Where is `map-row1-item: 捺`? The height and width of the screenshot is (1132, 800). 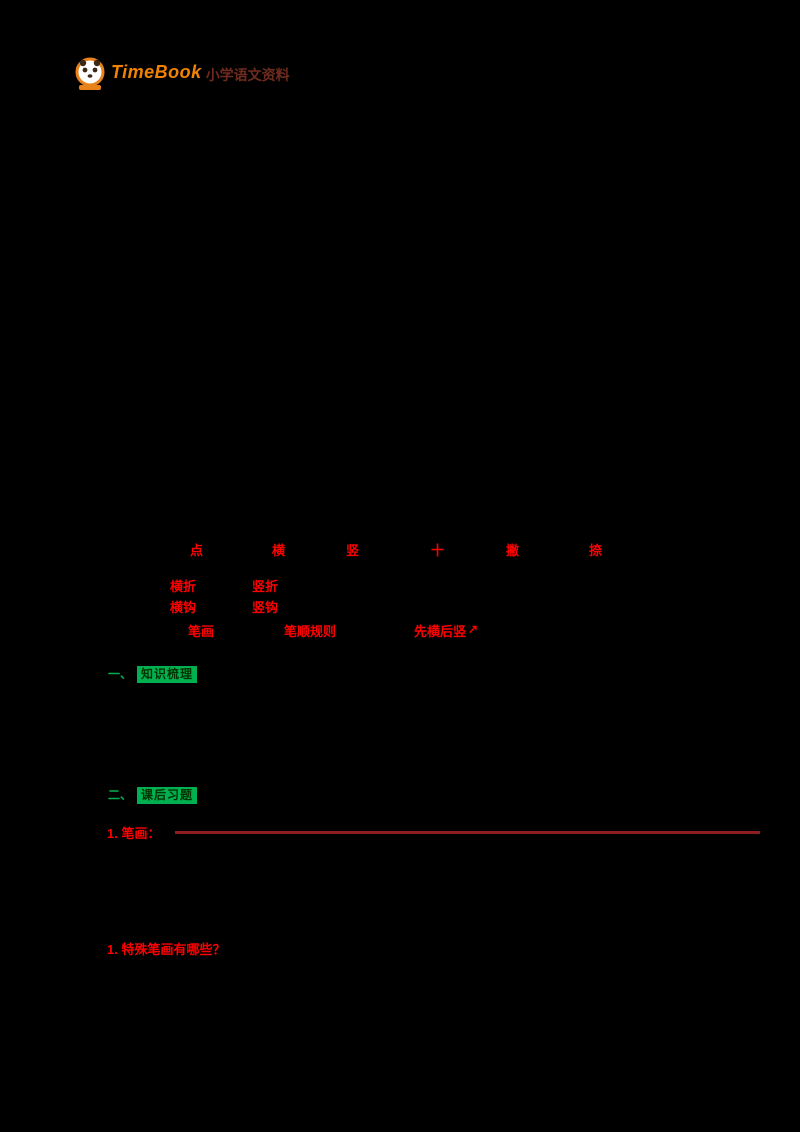 map-row1-item: 捺 is located at coordinates (596, 550).